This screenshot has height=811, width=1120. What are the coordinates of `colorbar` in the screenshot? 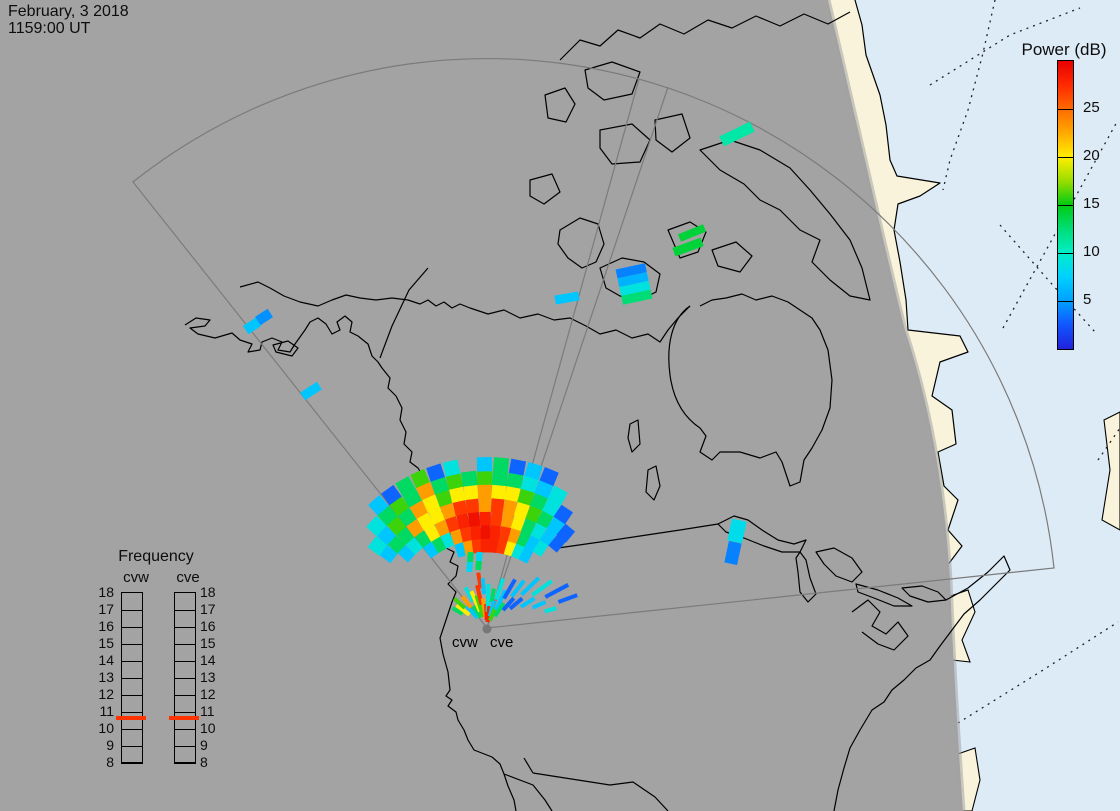 It's located at (1065, 205).